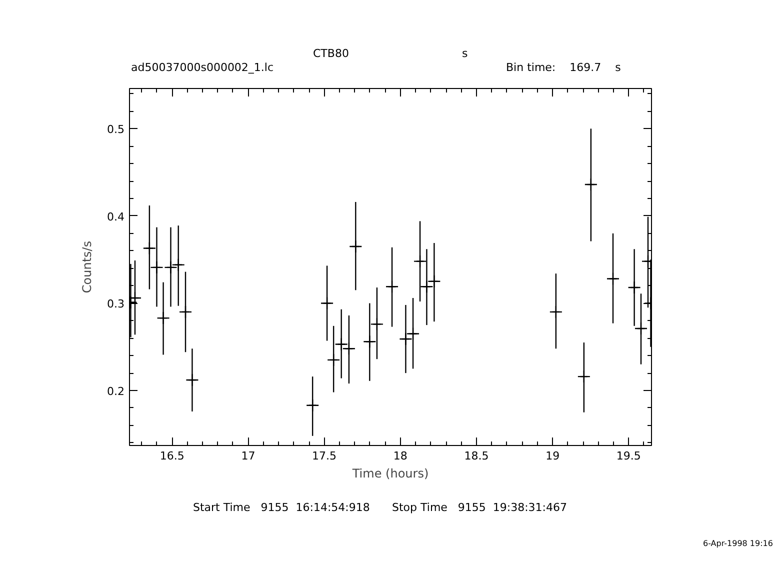 The width and height of the screenshot is (781, 580). Describe the element at coordinates (476, 456) in the screenshot. I see `x-tick-label: 18.5` at that location.